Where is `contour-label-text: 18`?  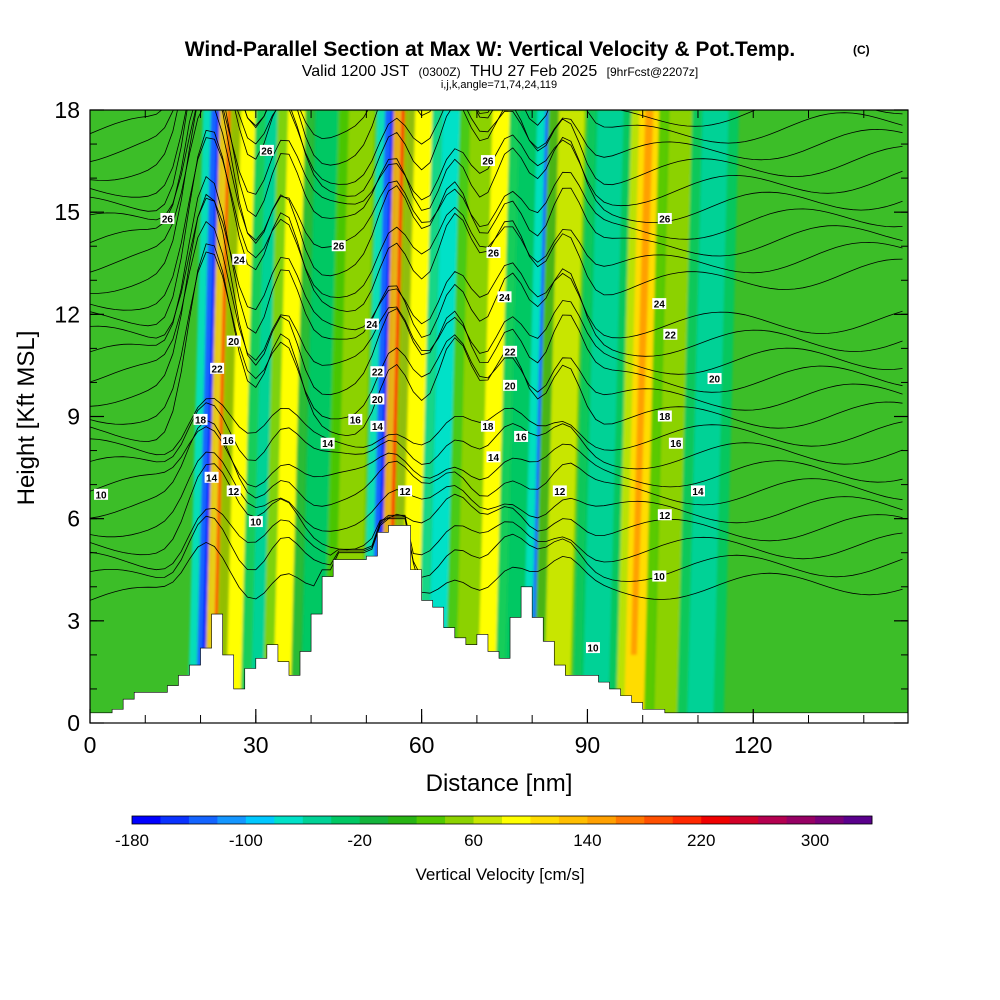
contour-label-text: 18 is located at coordinates (488, 427).